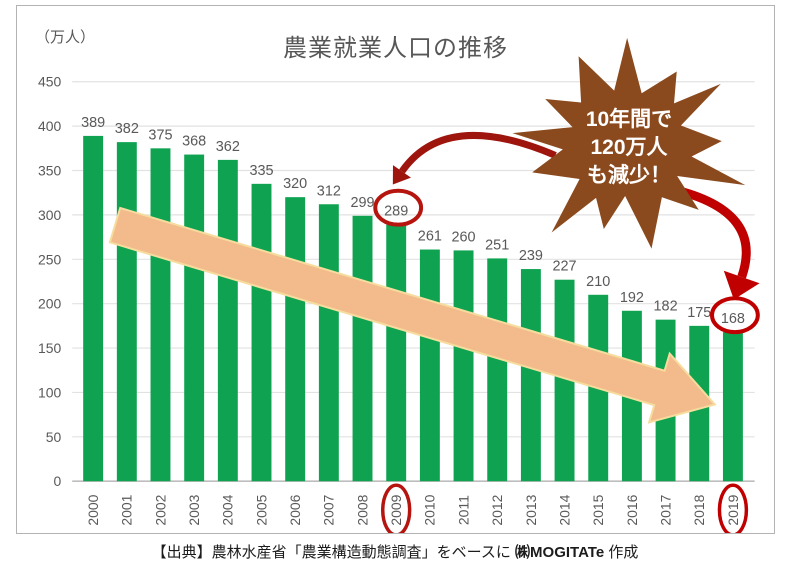 The width and height of the screenshot is (790, 569). What do you see at coordinates (194, 318) in the screenshot?
I see `bar-2003` at bounding box center [194, 318].